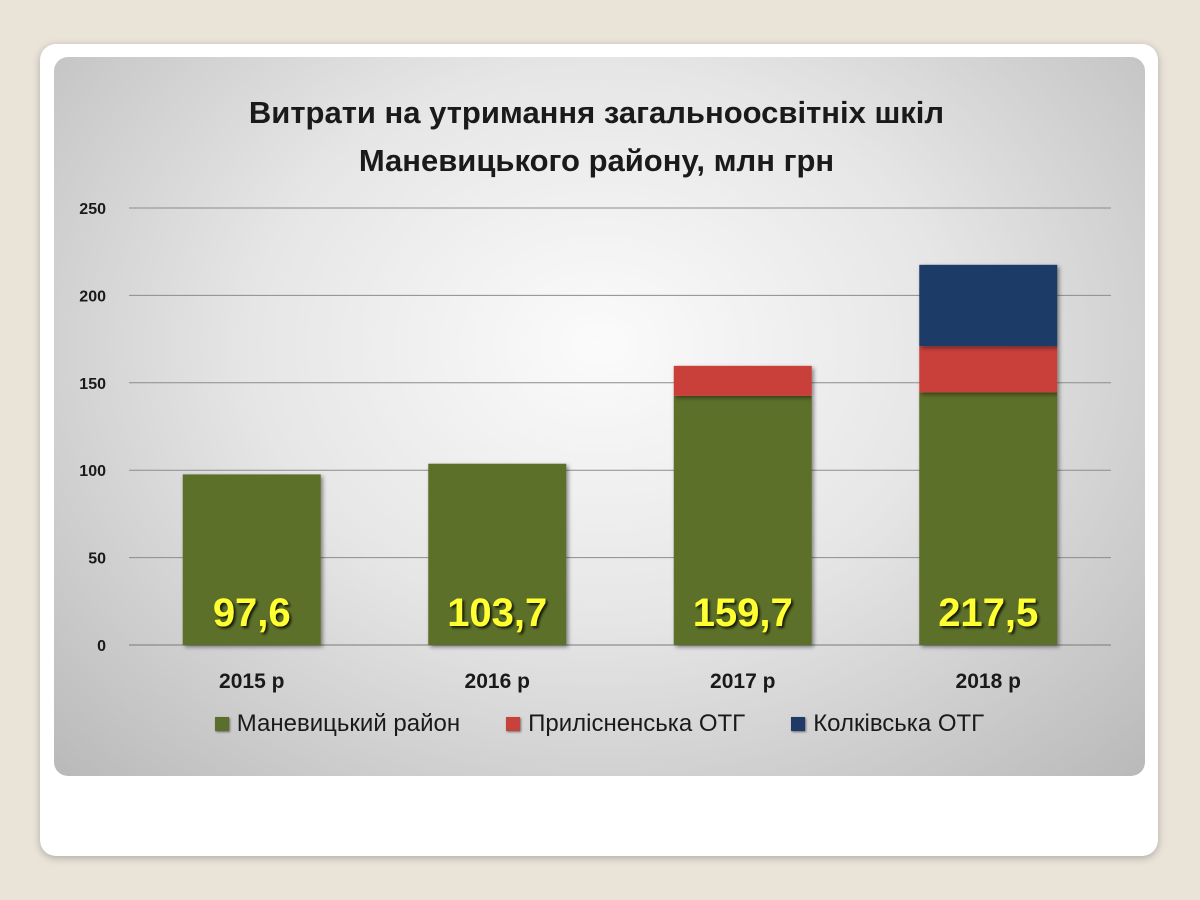 This screenshot has height=900, width=1200. I want to click on legend-item-prylisnenska: Прилісненська ОТГ, so click(625, 724).